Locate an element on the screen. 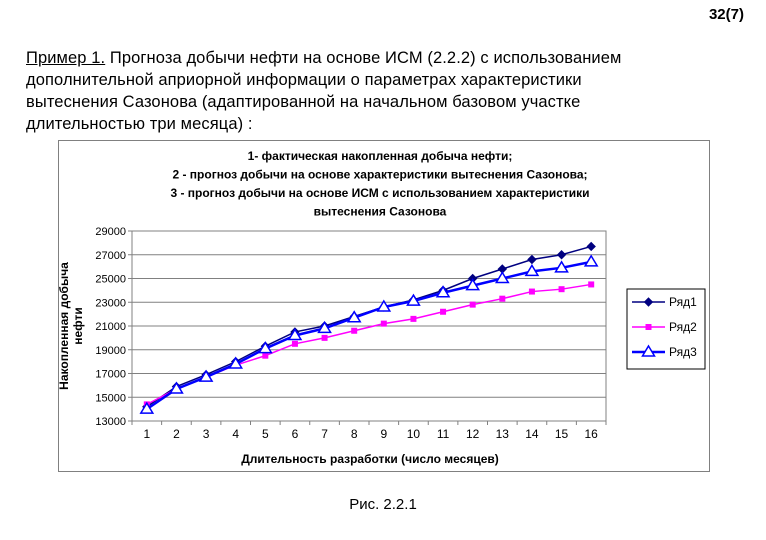 This screenshot has width=766, height=540. y-axis-label-line: нефти is located at coordinates (78, 326).